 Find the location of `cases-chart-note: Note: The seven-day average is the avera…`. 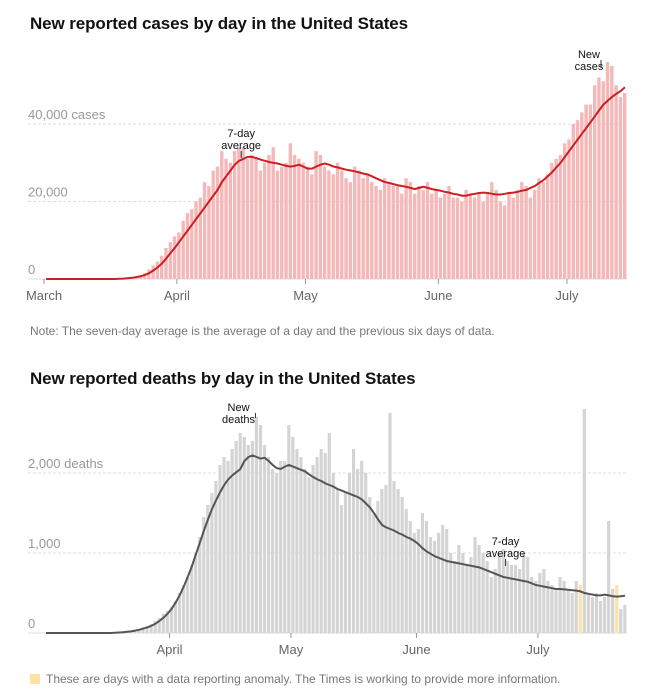

cases-chart-note: Note: The seven-day average is the avera… is located at coordinates (262, 331).